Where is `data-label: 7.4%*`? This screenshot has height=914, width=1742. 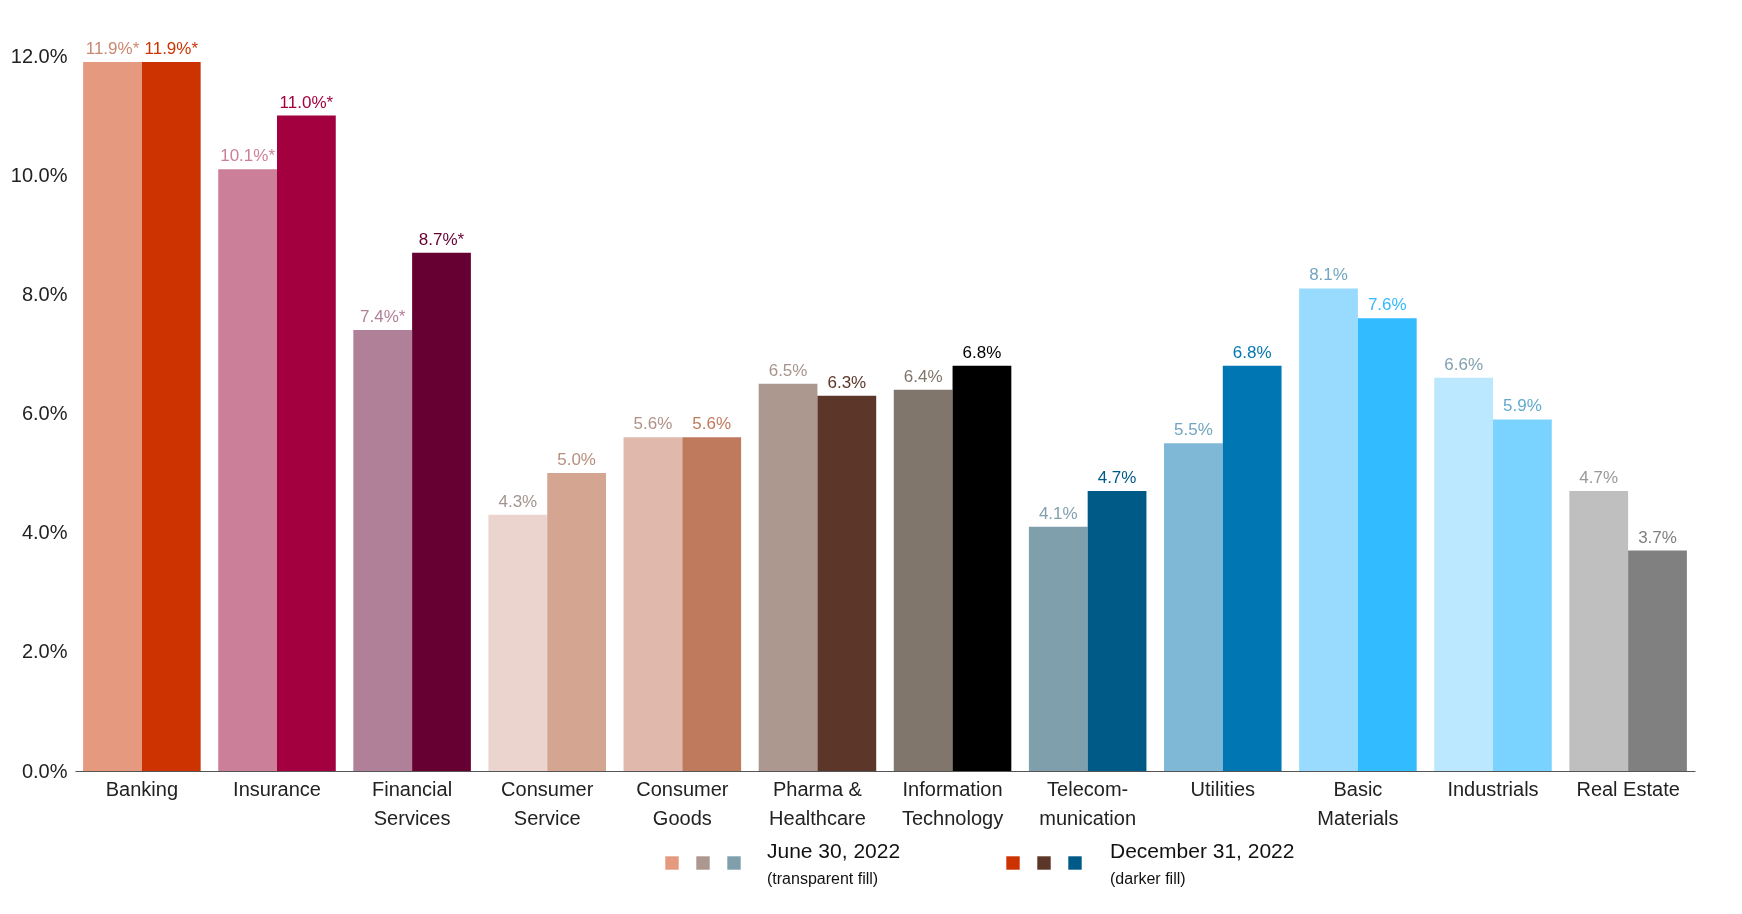 data-label: 7.4%* is located at coordinates (383, 317).